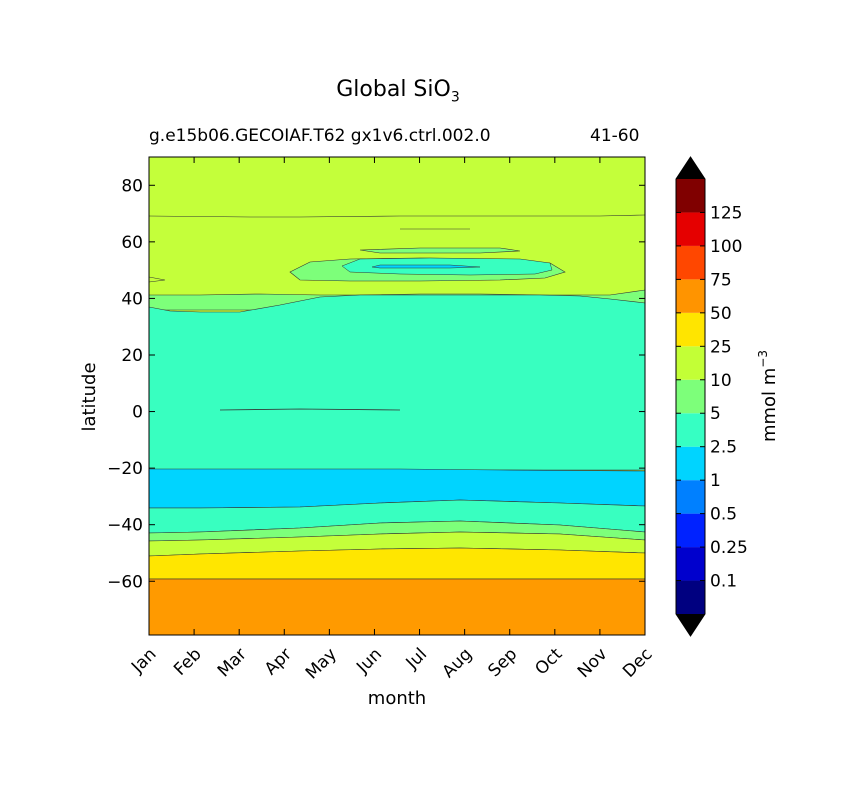 The height and width of the screenshot is (788, 859). What do you see at coordinates (398, 91) in the screenshot?
I see `chart-title: Global SiO3` at bounding box center [398, 91].